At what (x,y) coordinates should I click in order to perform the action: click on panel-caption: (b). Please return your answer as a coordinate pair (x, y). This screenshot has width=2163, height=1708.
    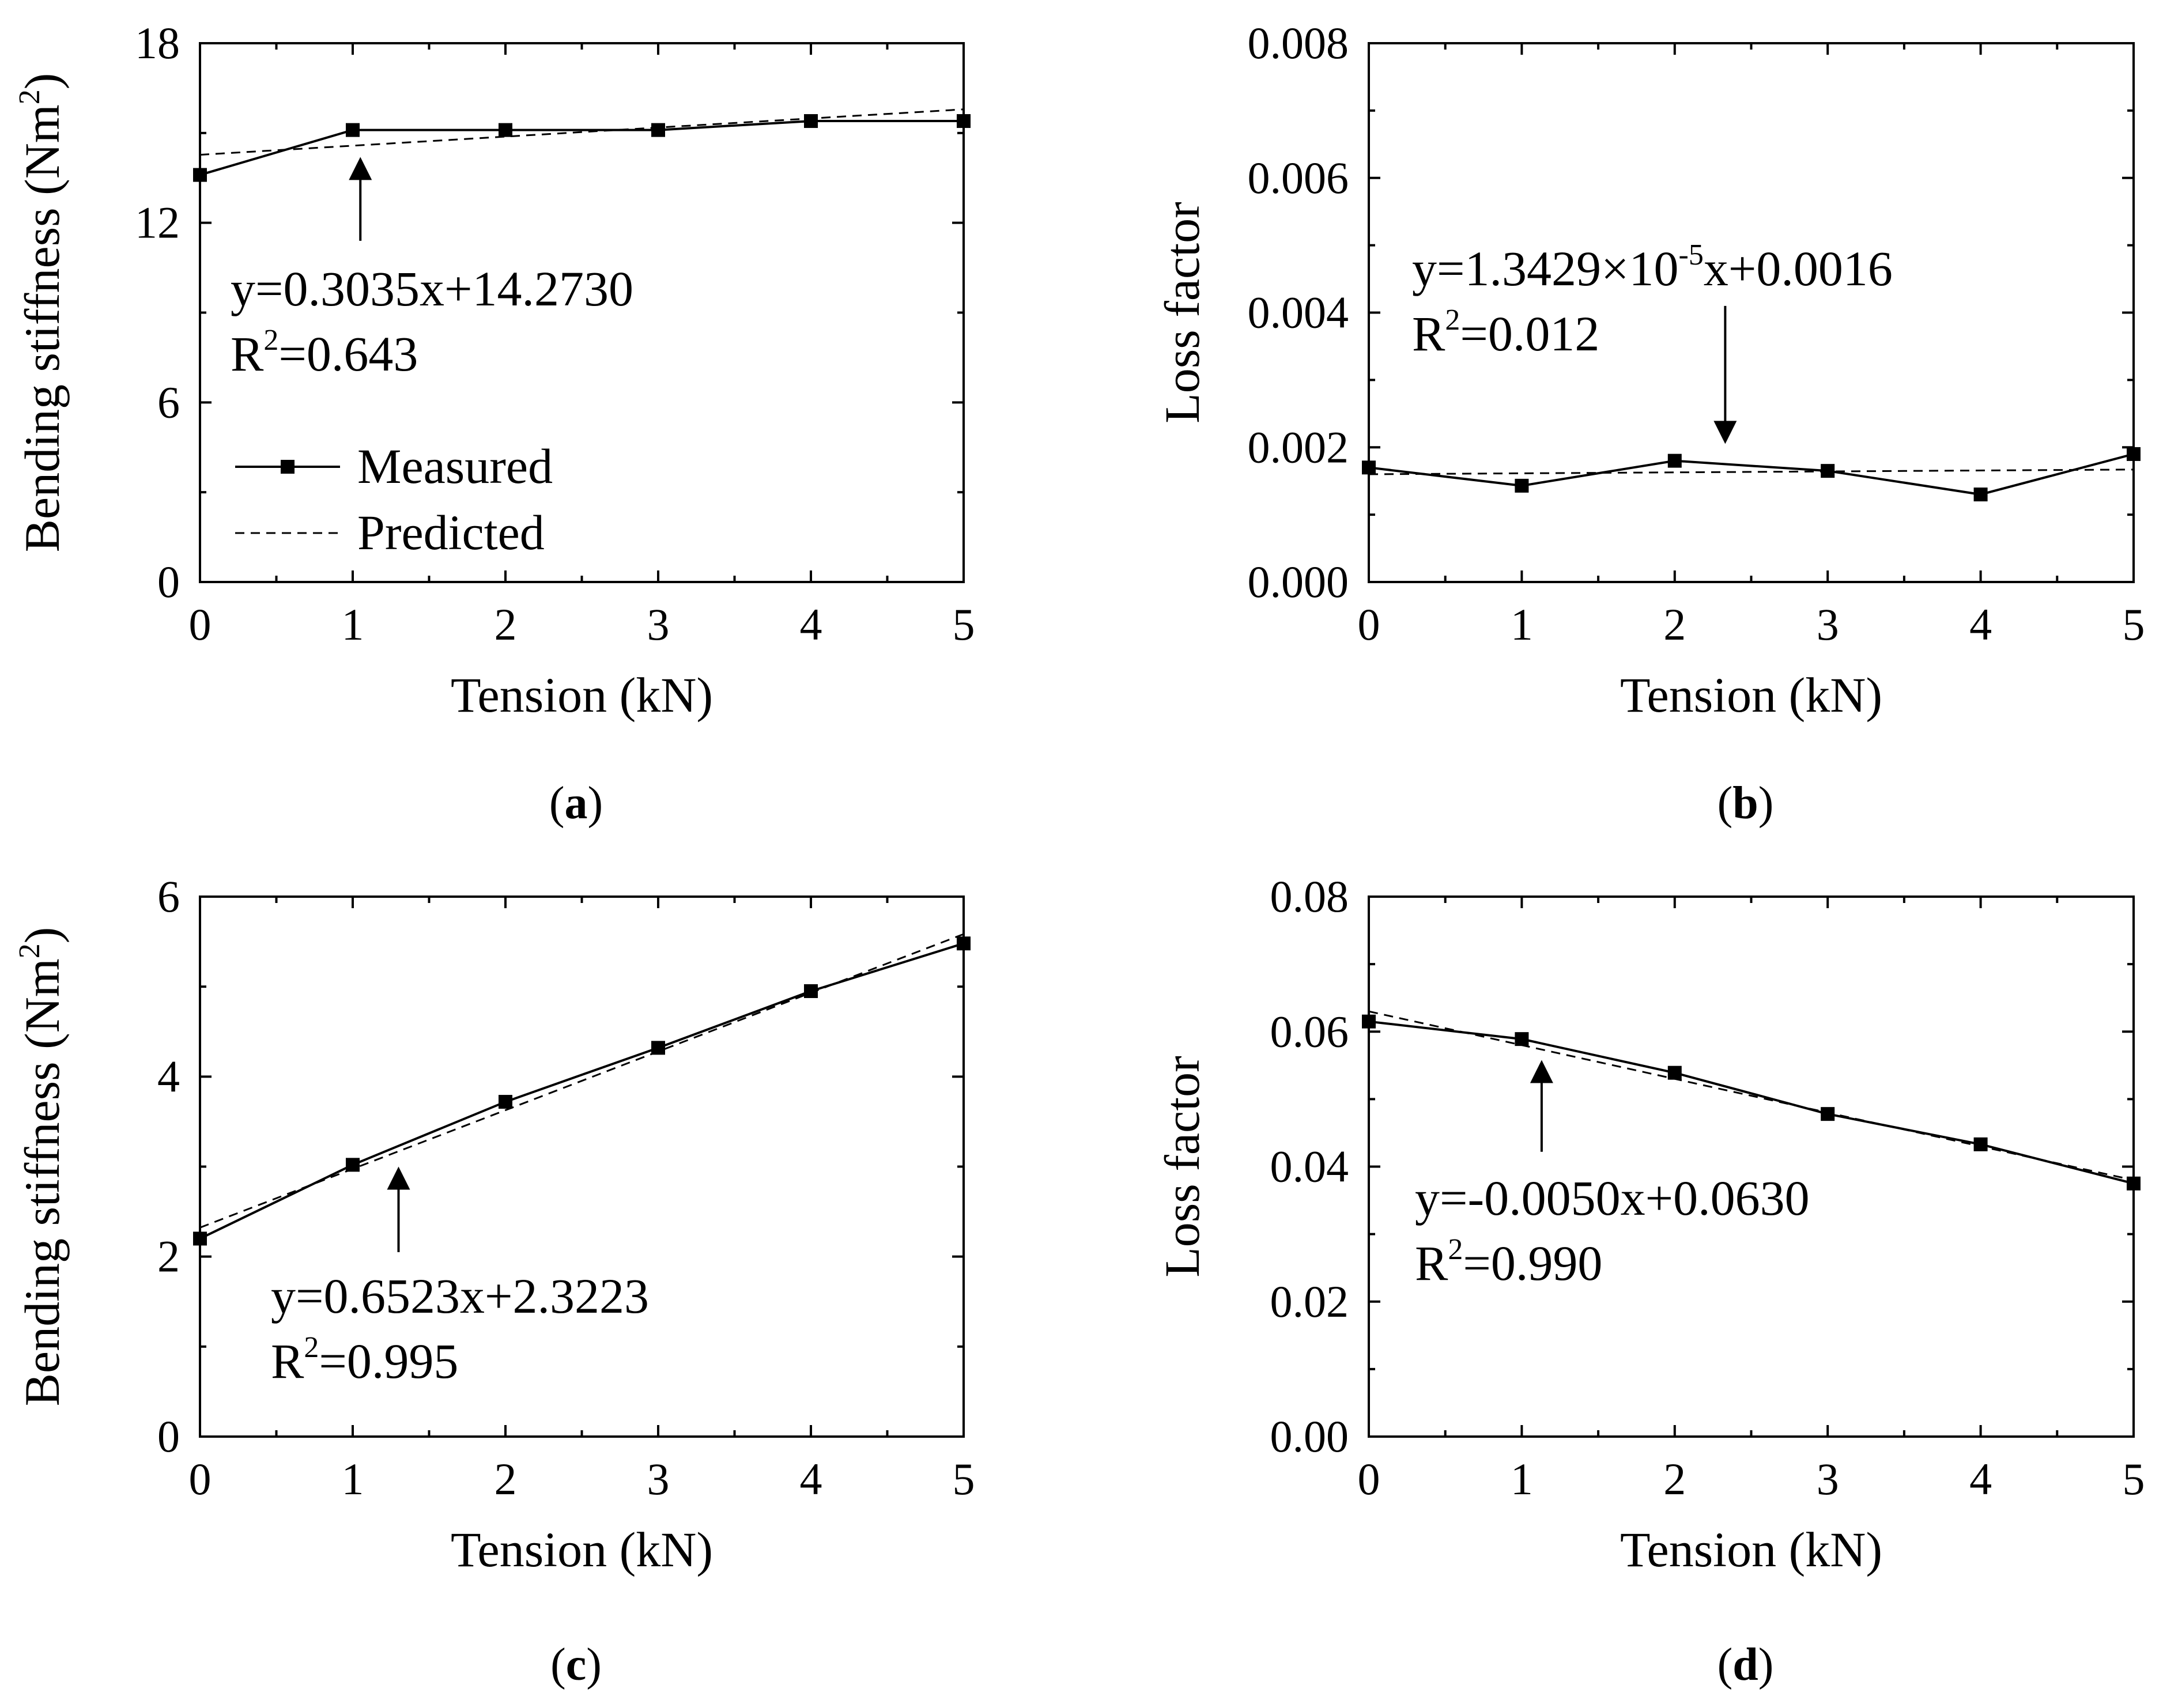
    Looking at the image, I should click on (1745, 803).